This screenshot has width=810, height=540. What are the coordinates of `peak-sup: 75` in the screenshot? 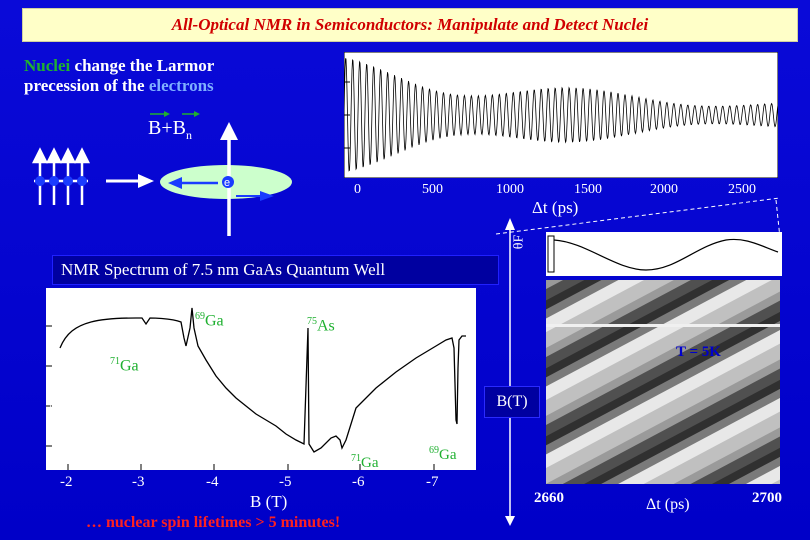 It's located at (312, 321).